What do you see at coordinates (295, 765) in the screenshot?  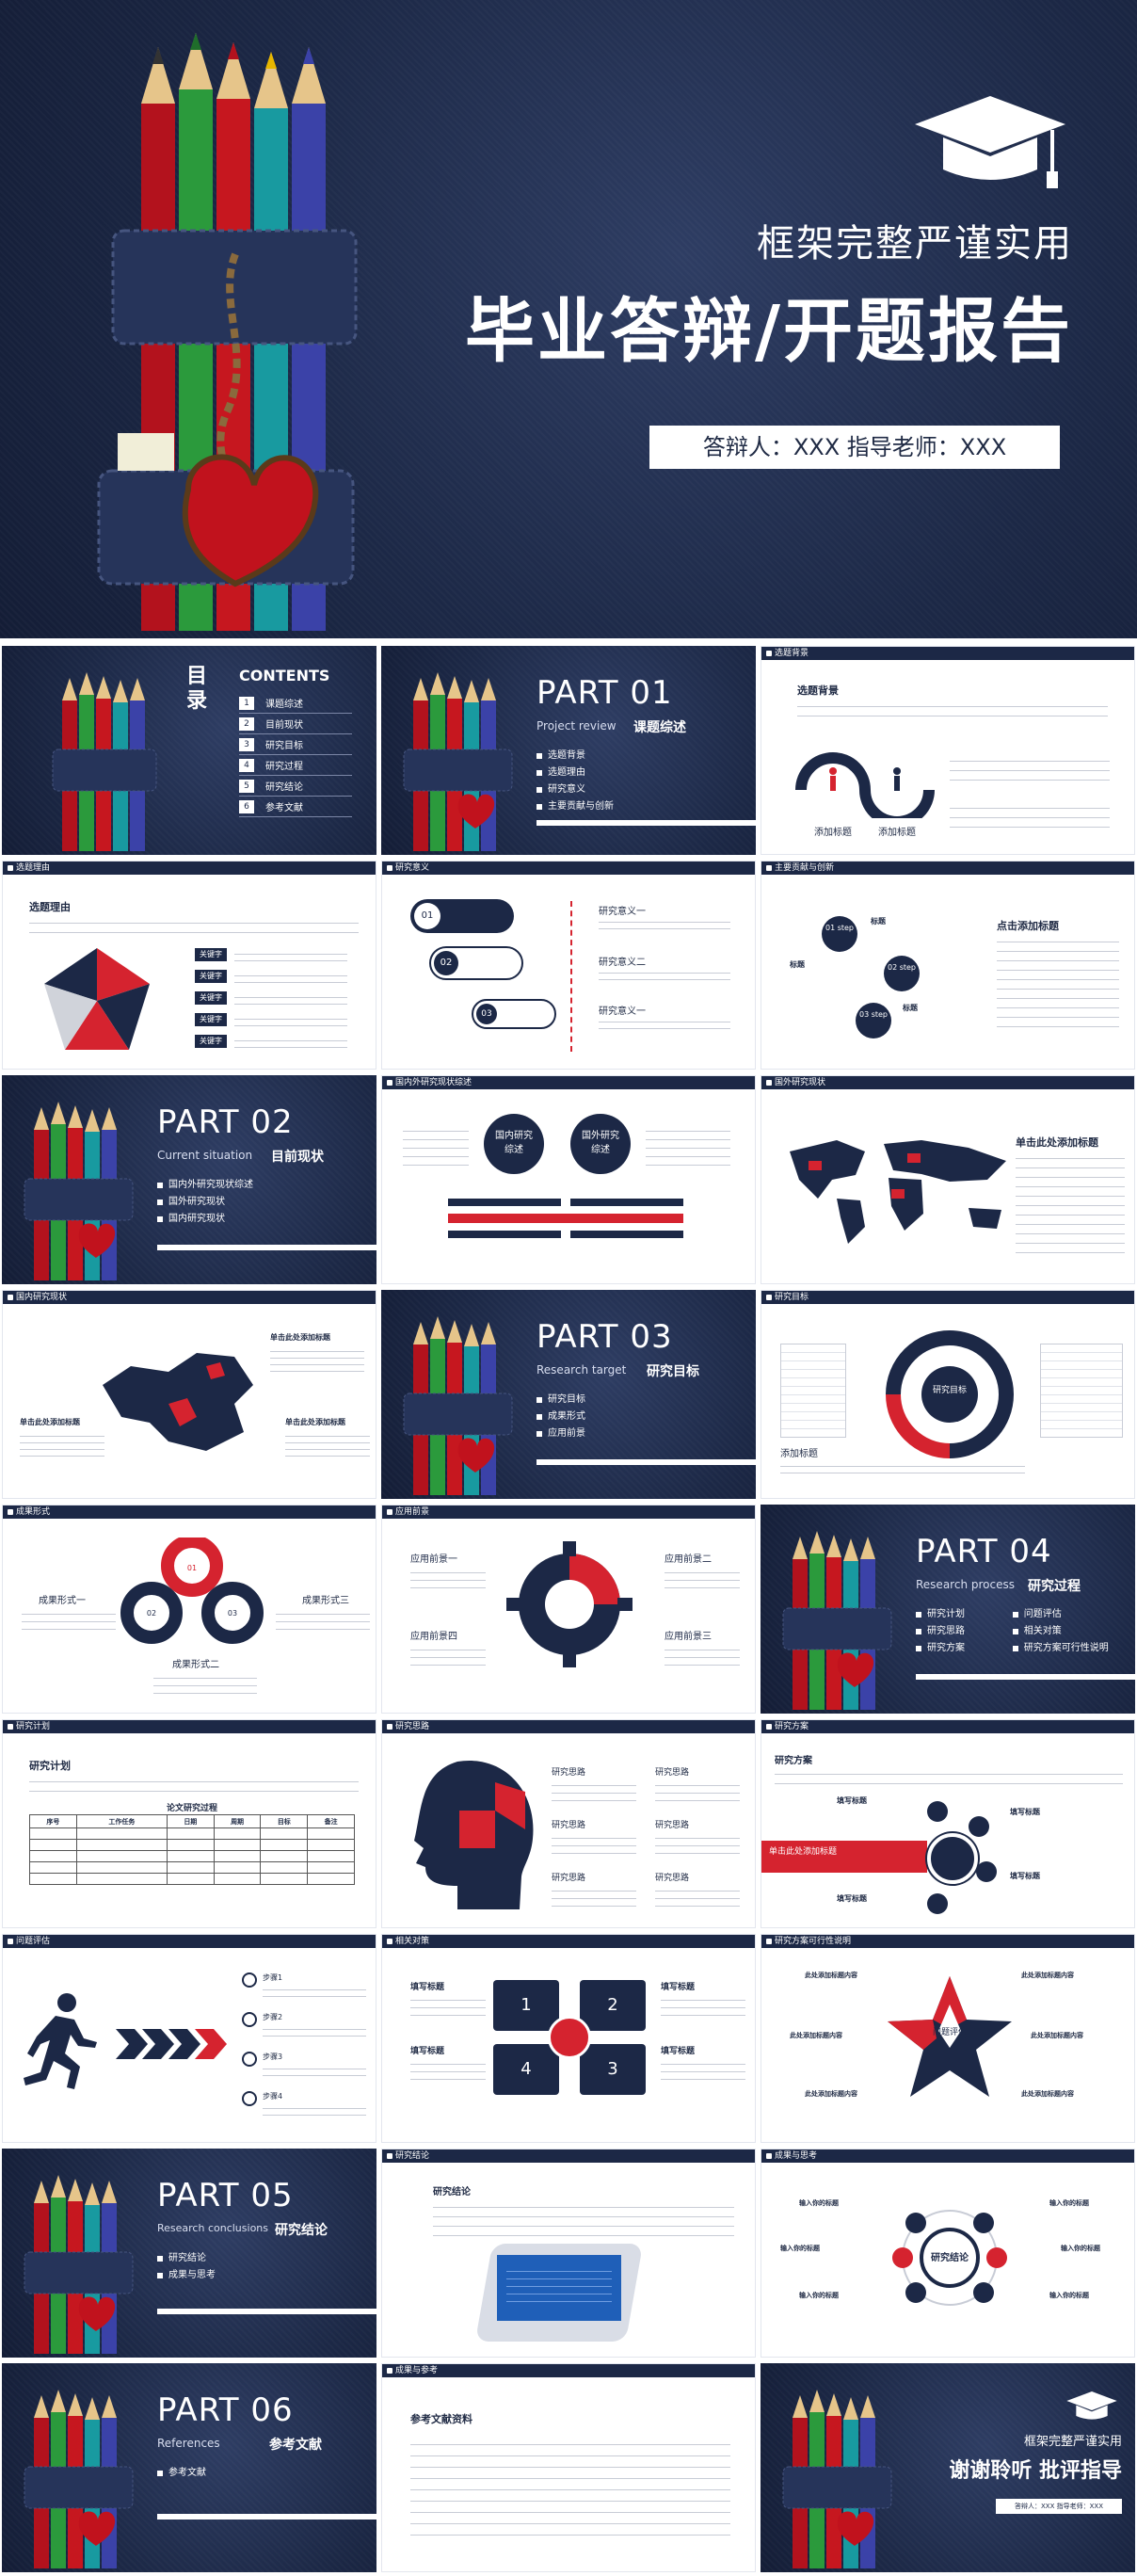 I see `contents-item: 4 研究过程` at bounding box center [295, 765].